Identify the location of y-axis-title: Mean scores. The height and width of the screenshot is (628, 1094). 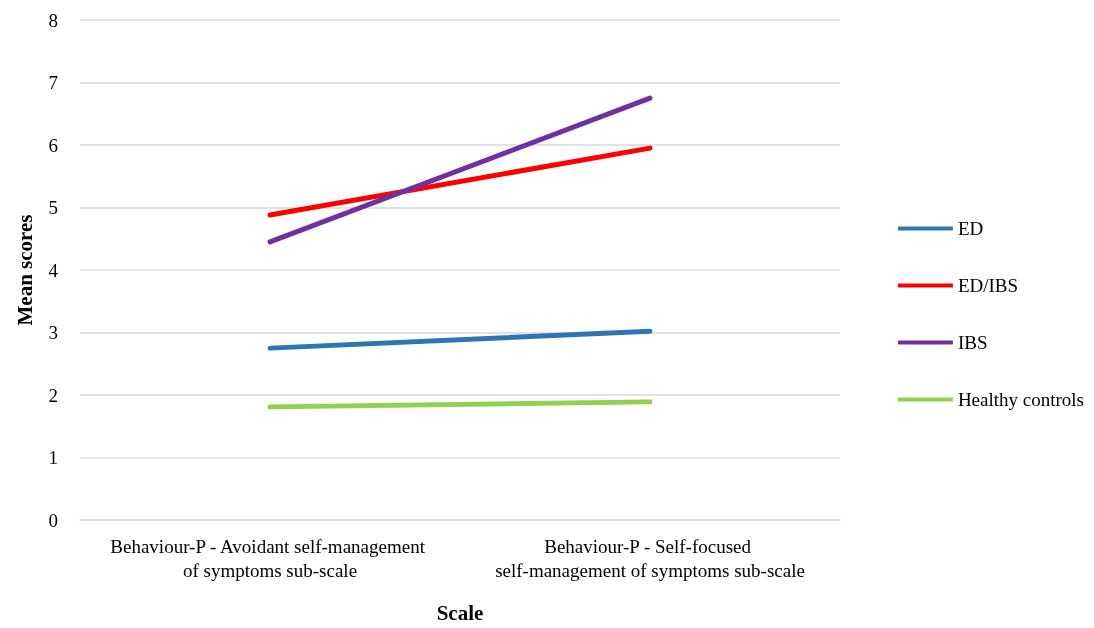
(24, 270).